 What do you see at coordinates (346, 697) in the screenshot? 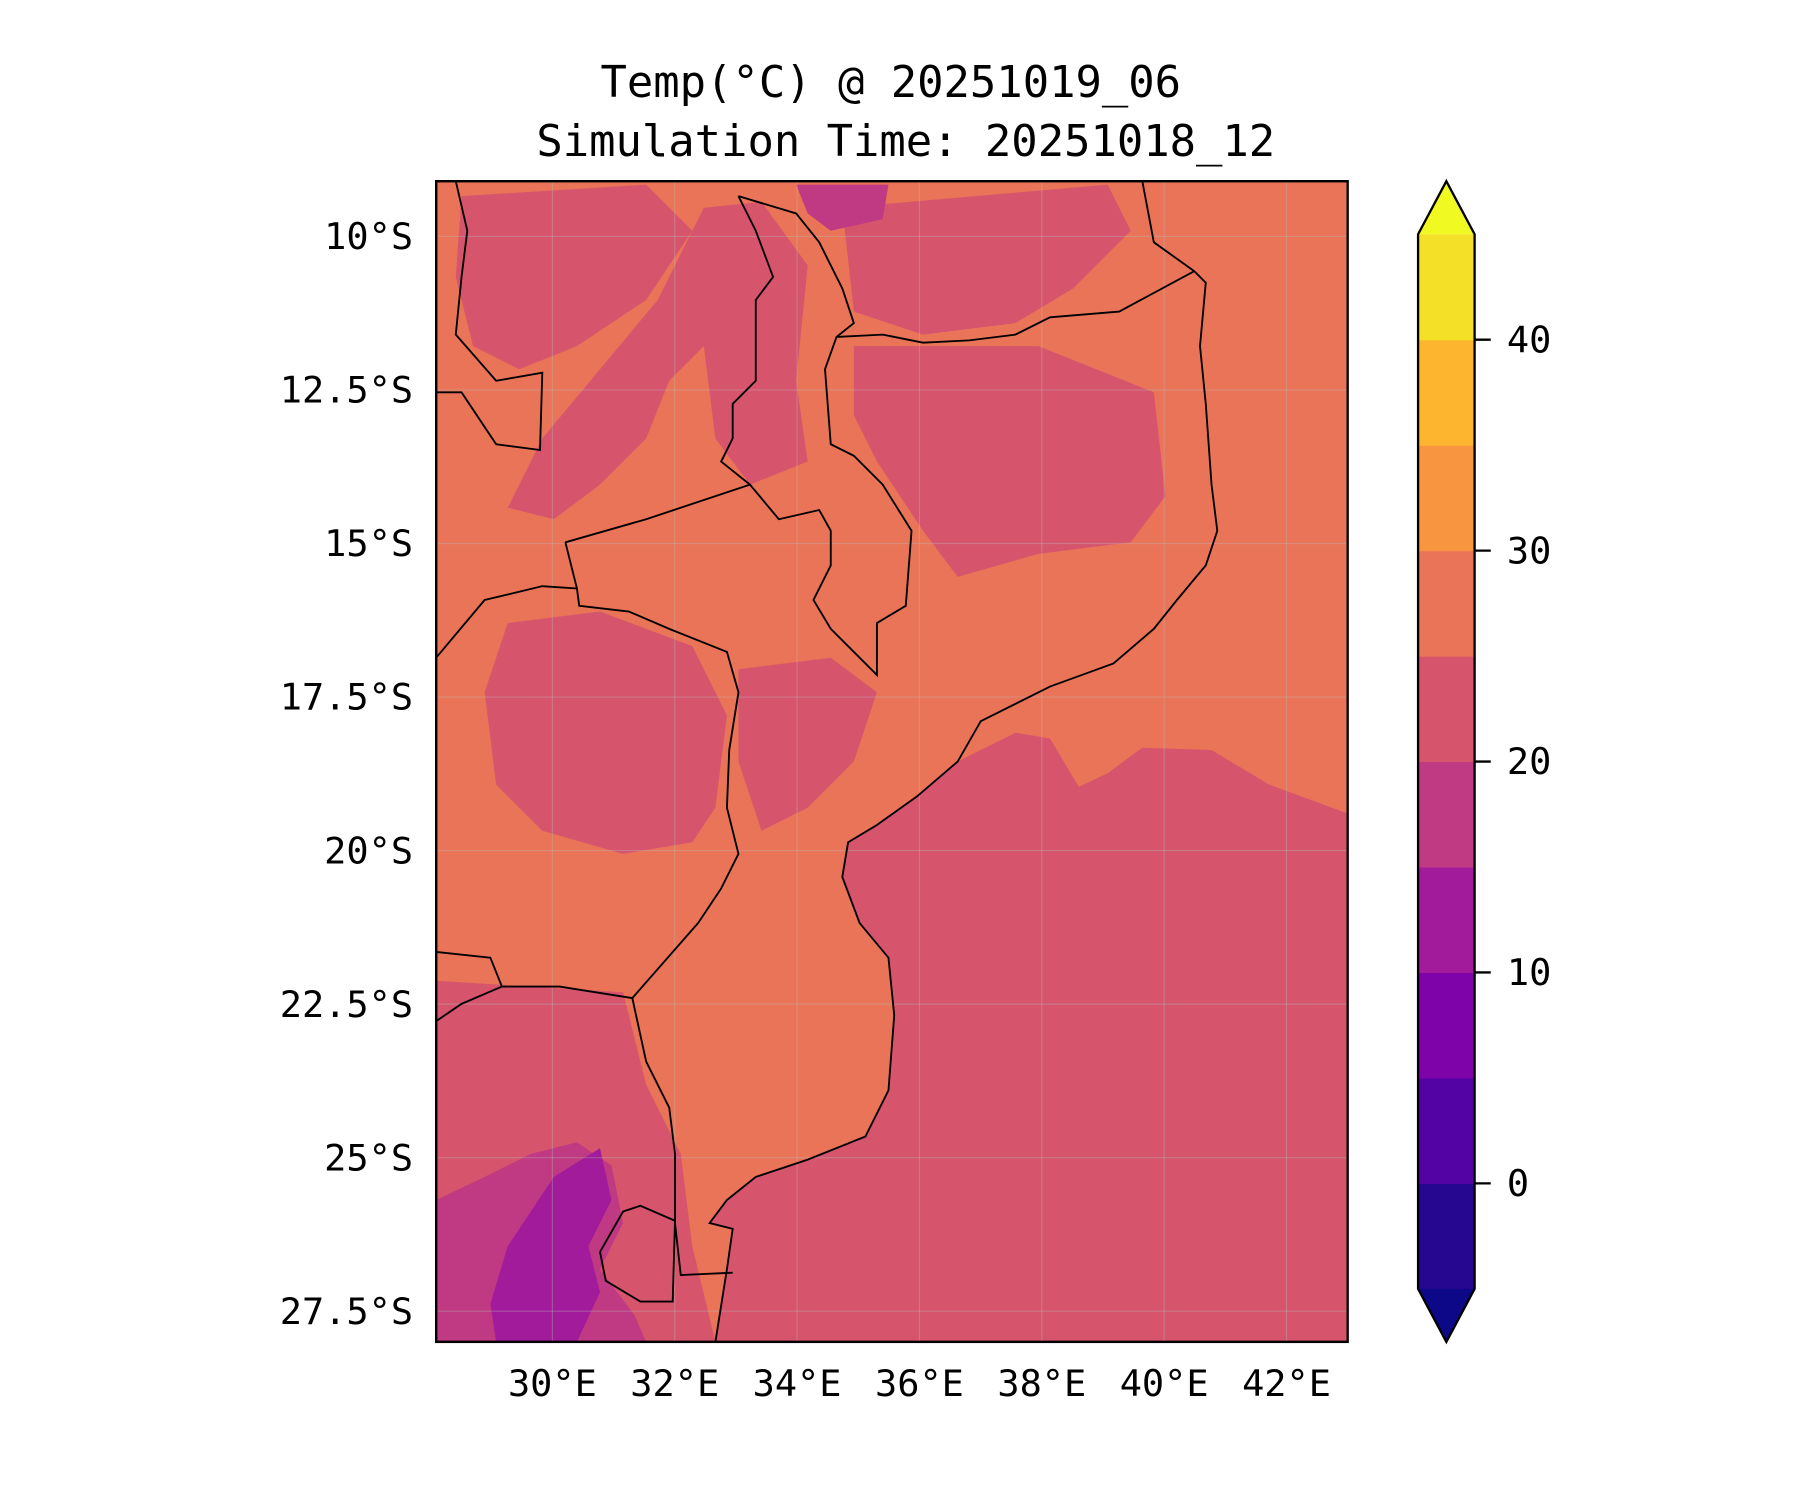
I see `lat-tick-label: 17.5°S` at bounding box center [346, 697].